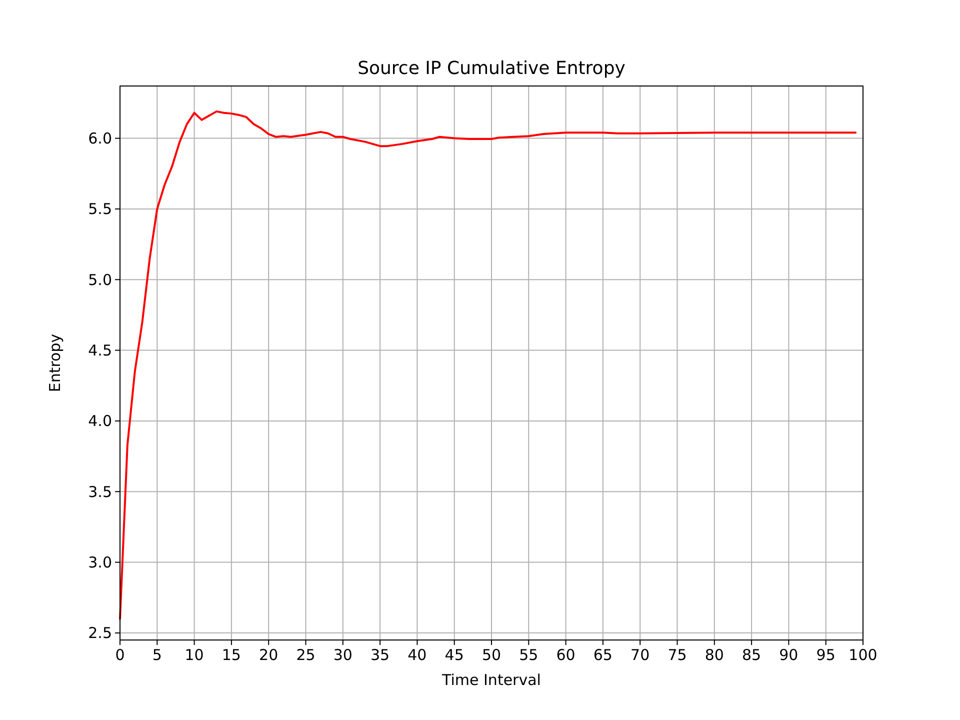  What do you see at coordinates (120, 655) in the screenshot?
I see `x-tick-label: 0` at bounding box center [120, 655].